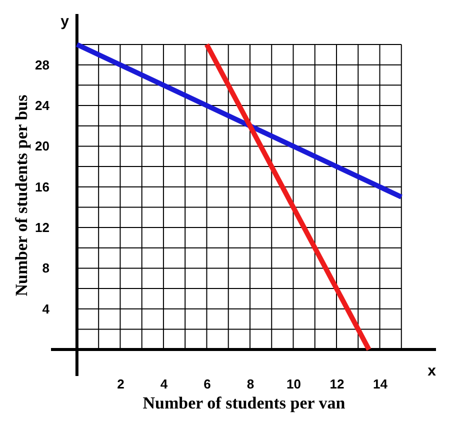 The image size is (450, 423). What do you see at coordinates (337, 384) in the screenshot?
I see `x-tick-label: 12` at bounding box center [337, 384].